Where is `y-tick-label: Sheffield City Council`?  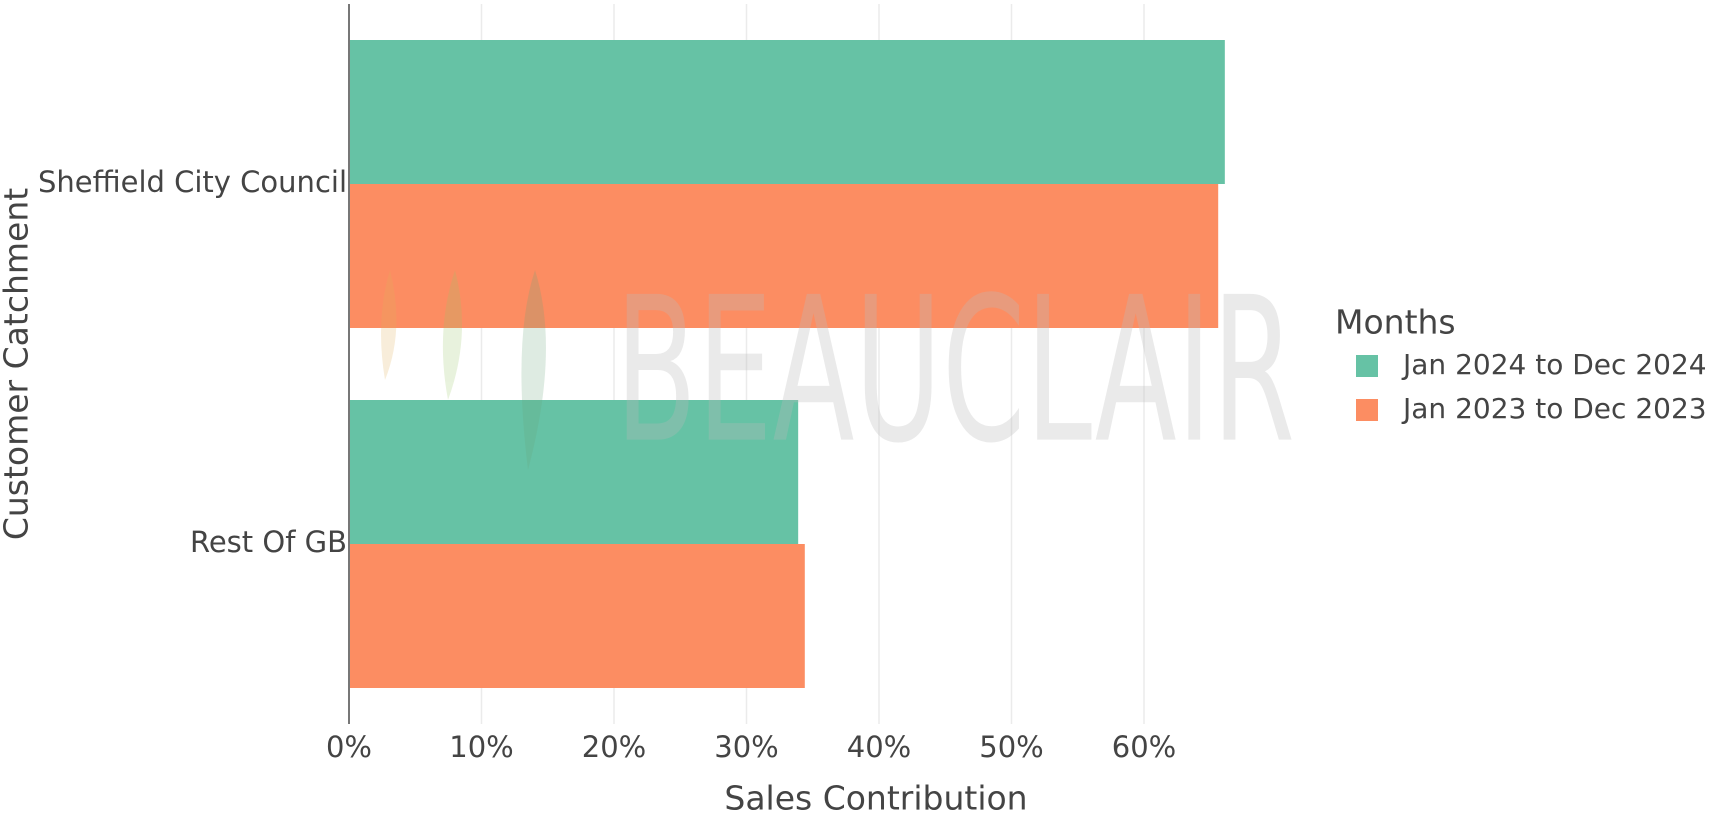
y-tick-label: Sheffield City Council is located at coordinates (192, 182).